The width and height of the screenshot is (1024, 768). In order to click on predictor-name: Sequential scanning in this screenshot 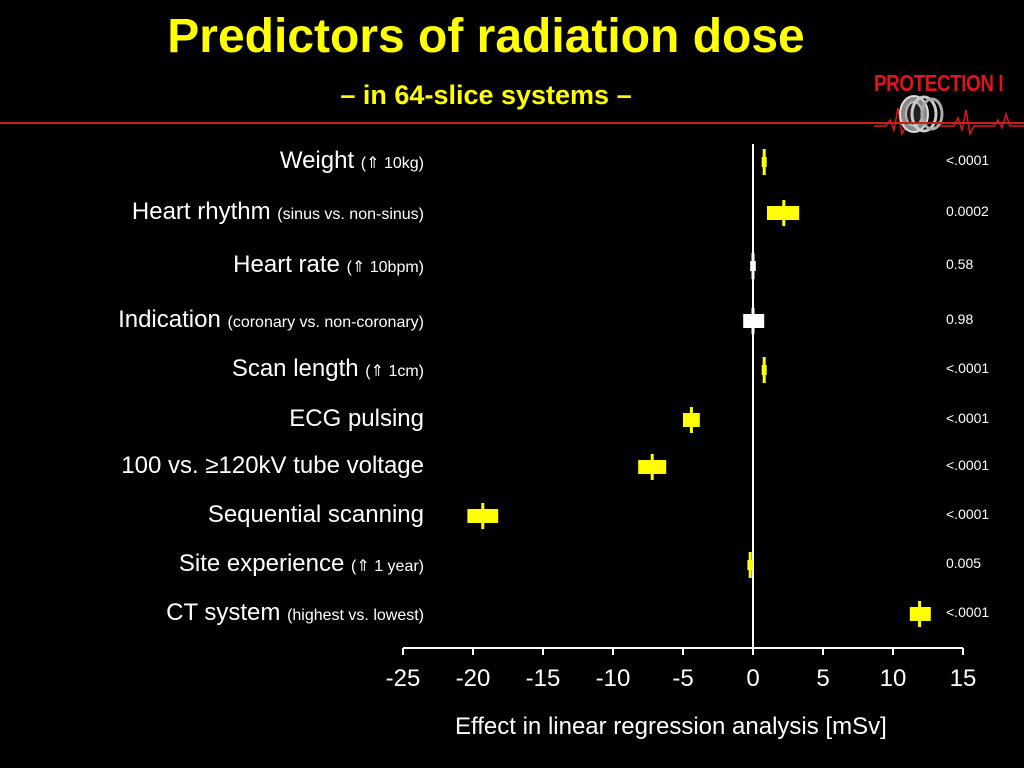, I will do `click(315, 514)`.